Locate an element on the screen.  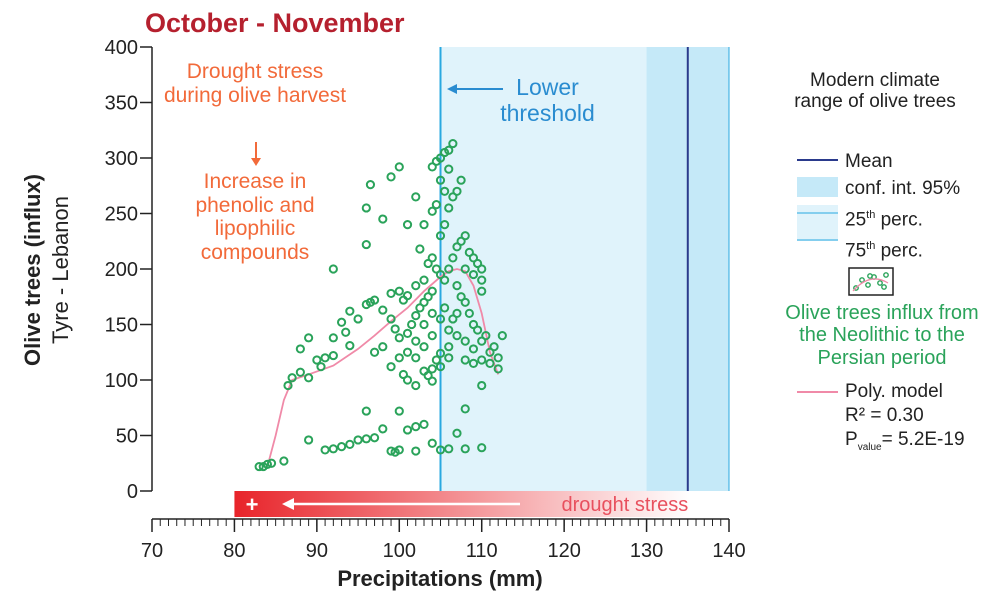
y-tick-label: 250 is located at coordinates (121, 215).